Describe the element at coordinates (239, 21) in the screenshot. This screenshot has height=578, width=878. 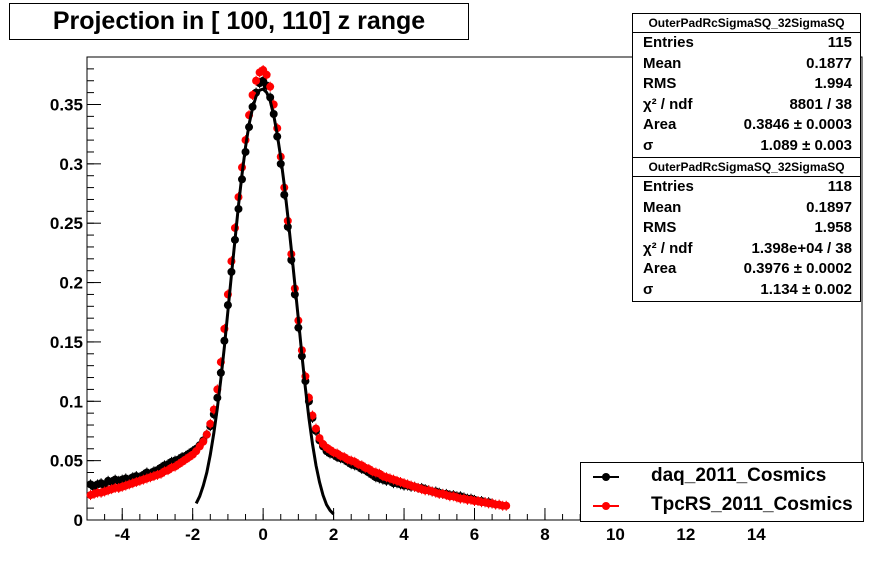
I see `chart-title: Projection in [ 100, 110] z range` at that location.